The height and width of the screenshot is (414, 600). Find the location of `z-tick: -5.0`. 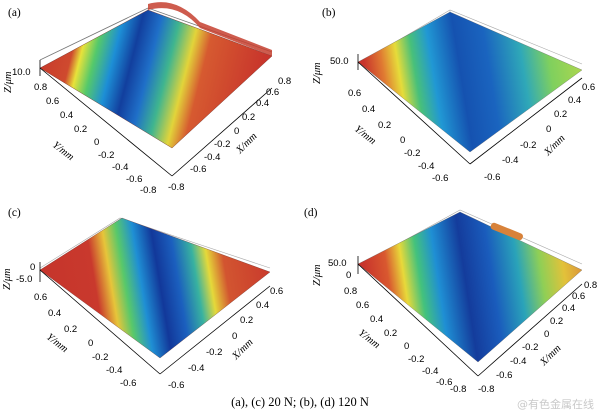

z-tick: -5.0 is located at coordinates (24, 279).